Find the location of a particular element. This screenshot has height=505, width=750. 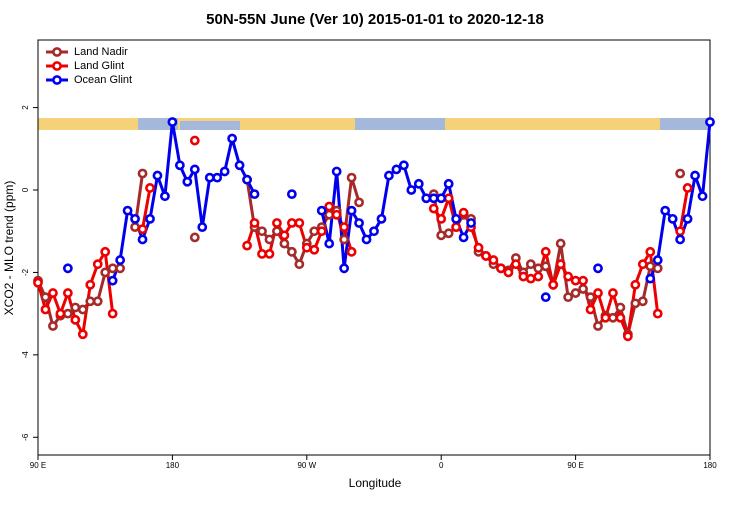

x-tick-label: 90 E is located at coordinates (38, 465).